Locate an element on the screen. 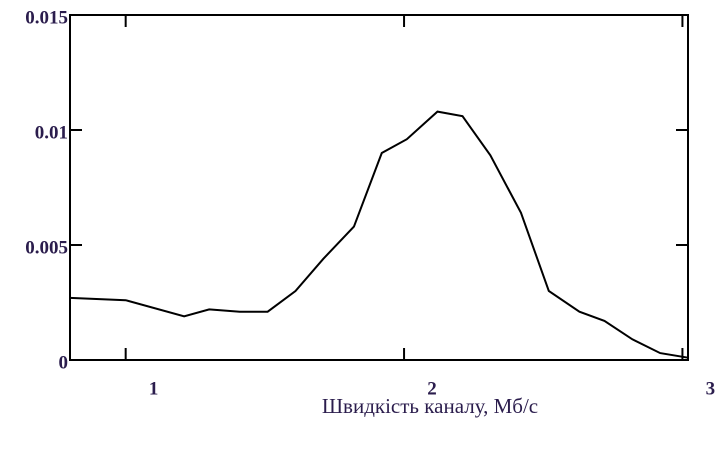 This screenshot has height=451, width=716. x-axis-label: Швидкість каналу, Мб/с is located at coordinates (430, 406).